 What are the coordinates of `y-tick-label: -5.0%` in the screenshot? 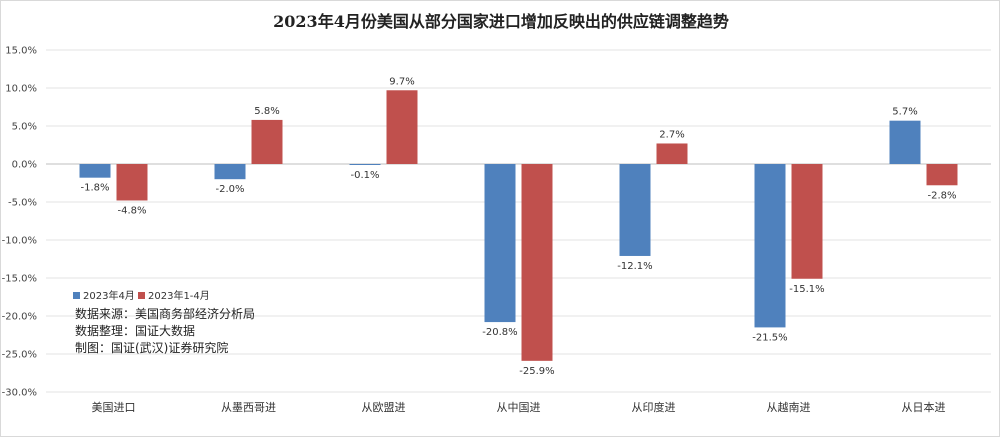 It's located at (22, 203).